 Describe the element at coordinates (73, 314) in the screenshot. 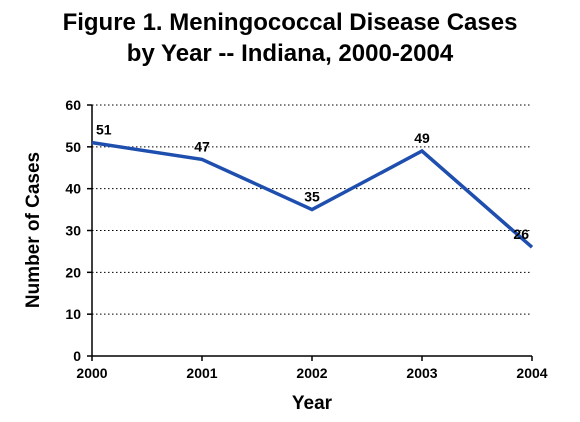

I see `y-tick-label-10: 10` at that location.